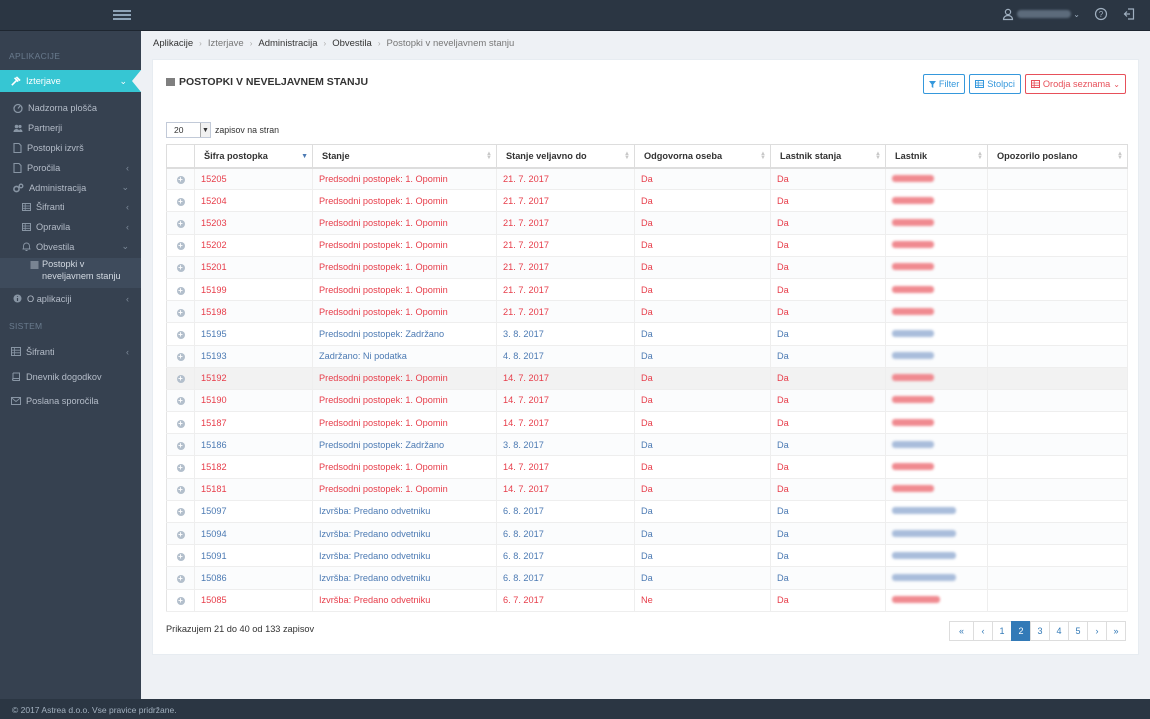 The image size is (1150, 719). I want to click on column-header-odgovorna-oseba: Odgovorna oseba ▲ ▼, so click(702, 156).